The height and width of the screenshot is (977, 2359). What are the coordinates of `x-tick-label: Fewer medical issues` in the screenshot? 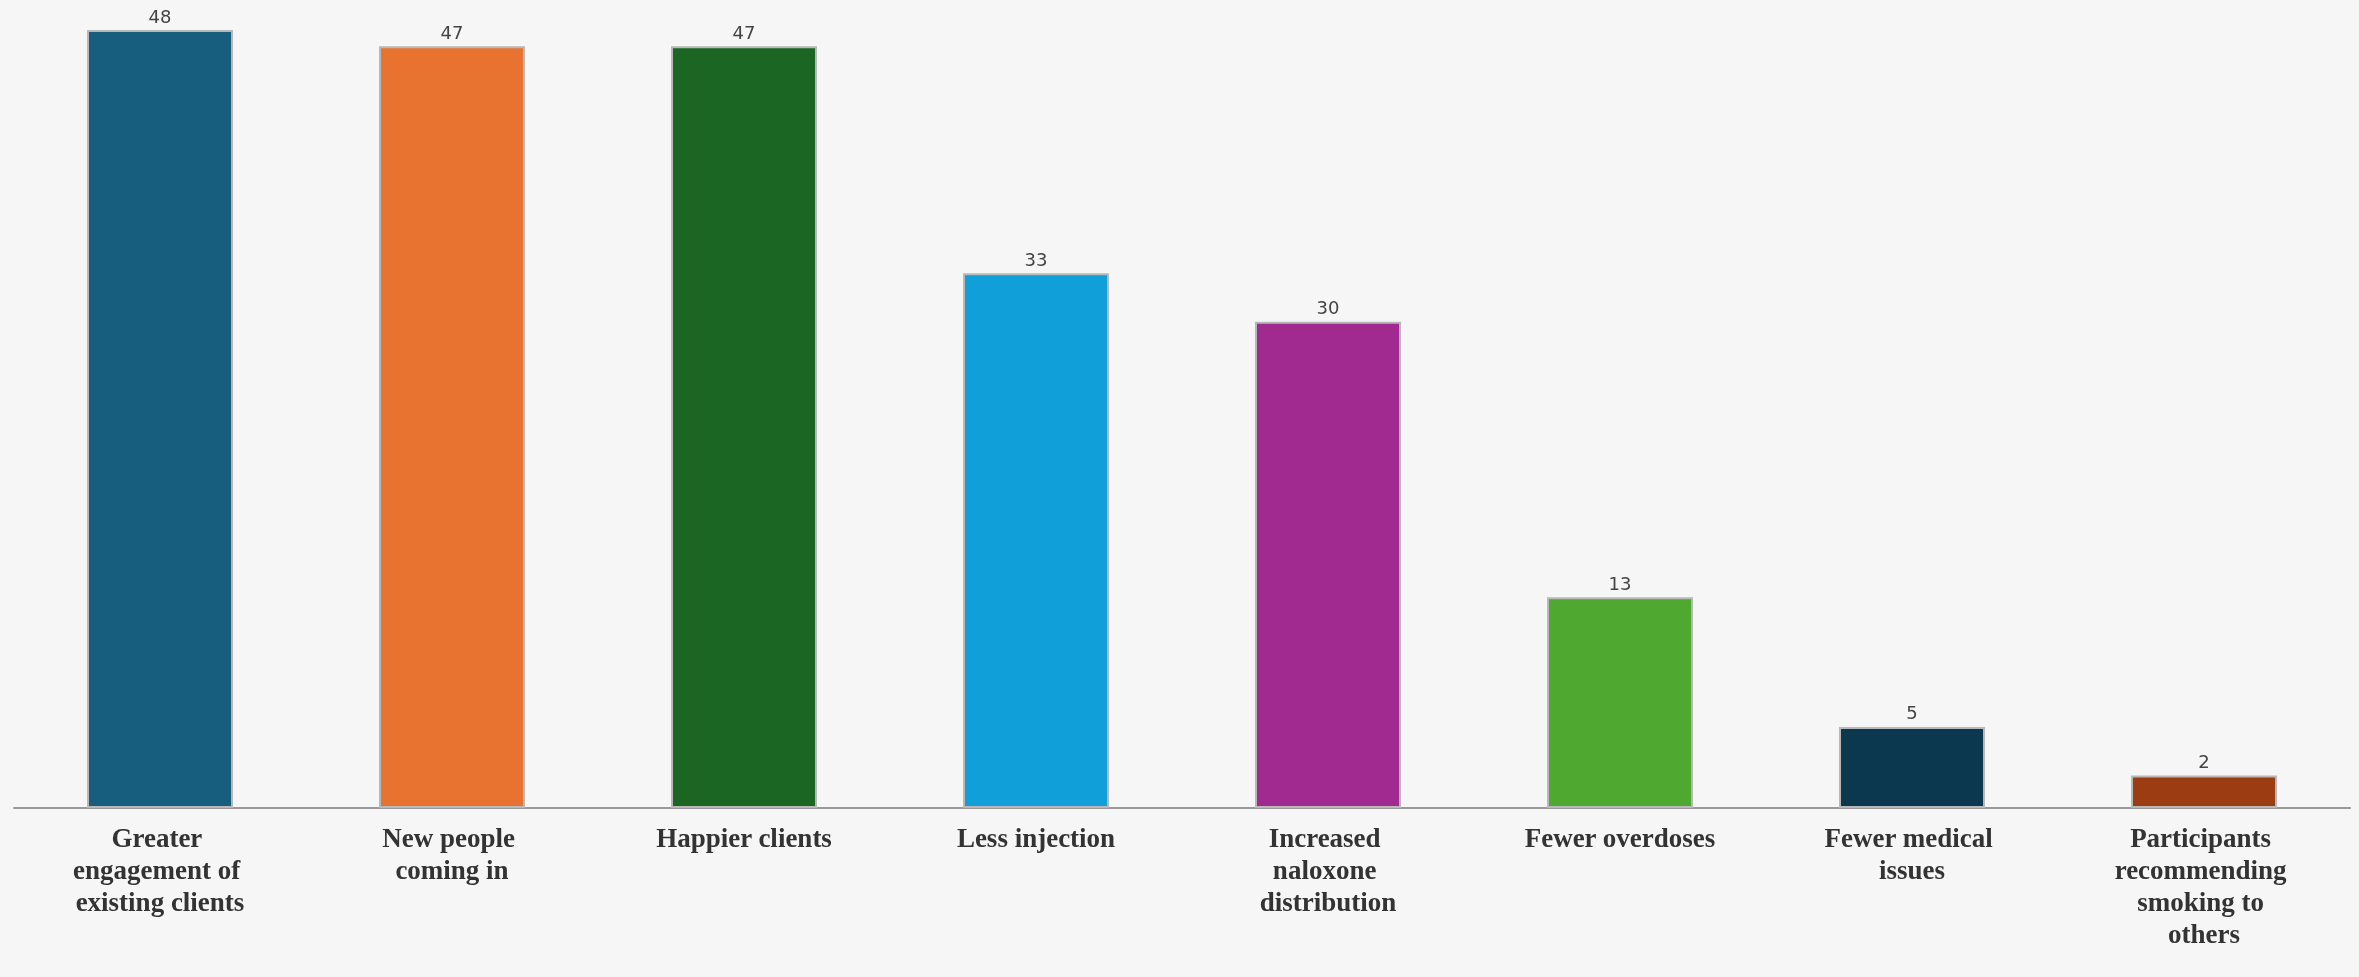 It's located at (1912, 854).